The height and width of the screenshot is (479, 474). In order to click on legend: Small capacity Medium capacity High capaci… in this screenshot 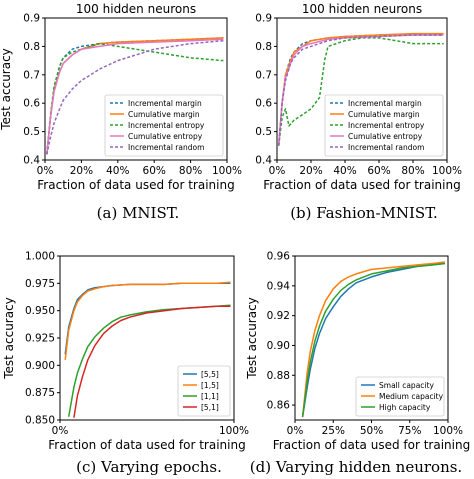, I will do `click(400, 396)`.